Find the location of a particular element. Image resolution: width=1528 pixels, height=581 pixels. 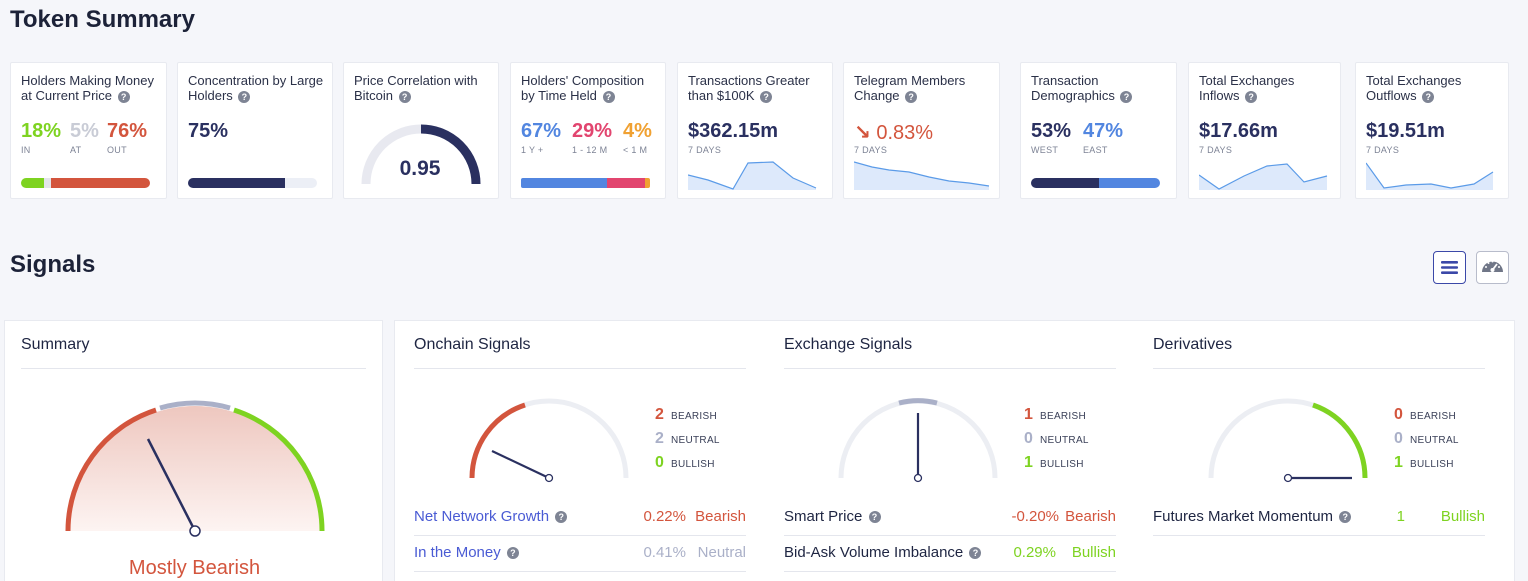

demographics-bar is located at coordinates (1095, 183).